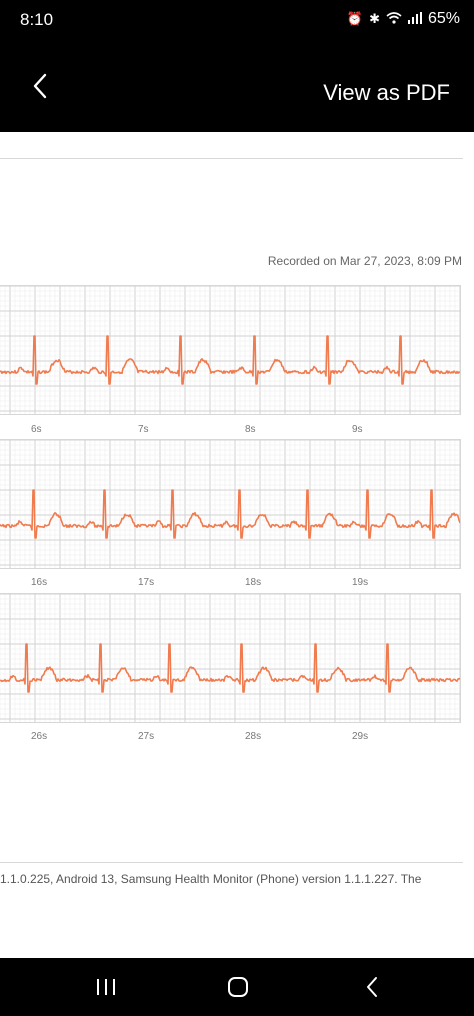 The width and height of the screenshot is (474, 1016). What do you see at coordinates (39, 736) in the screenshot?
I see `time-label: 26s` at bounding box center [39, 736].